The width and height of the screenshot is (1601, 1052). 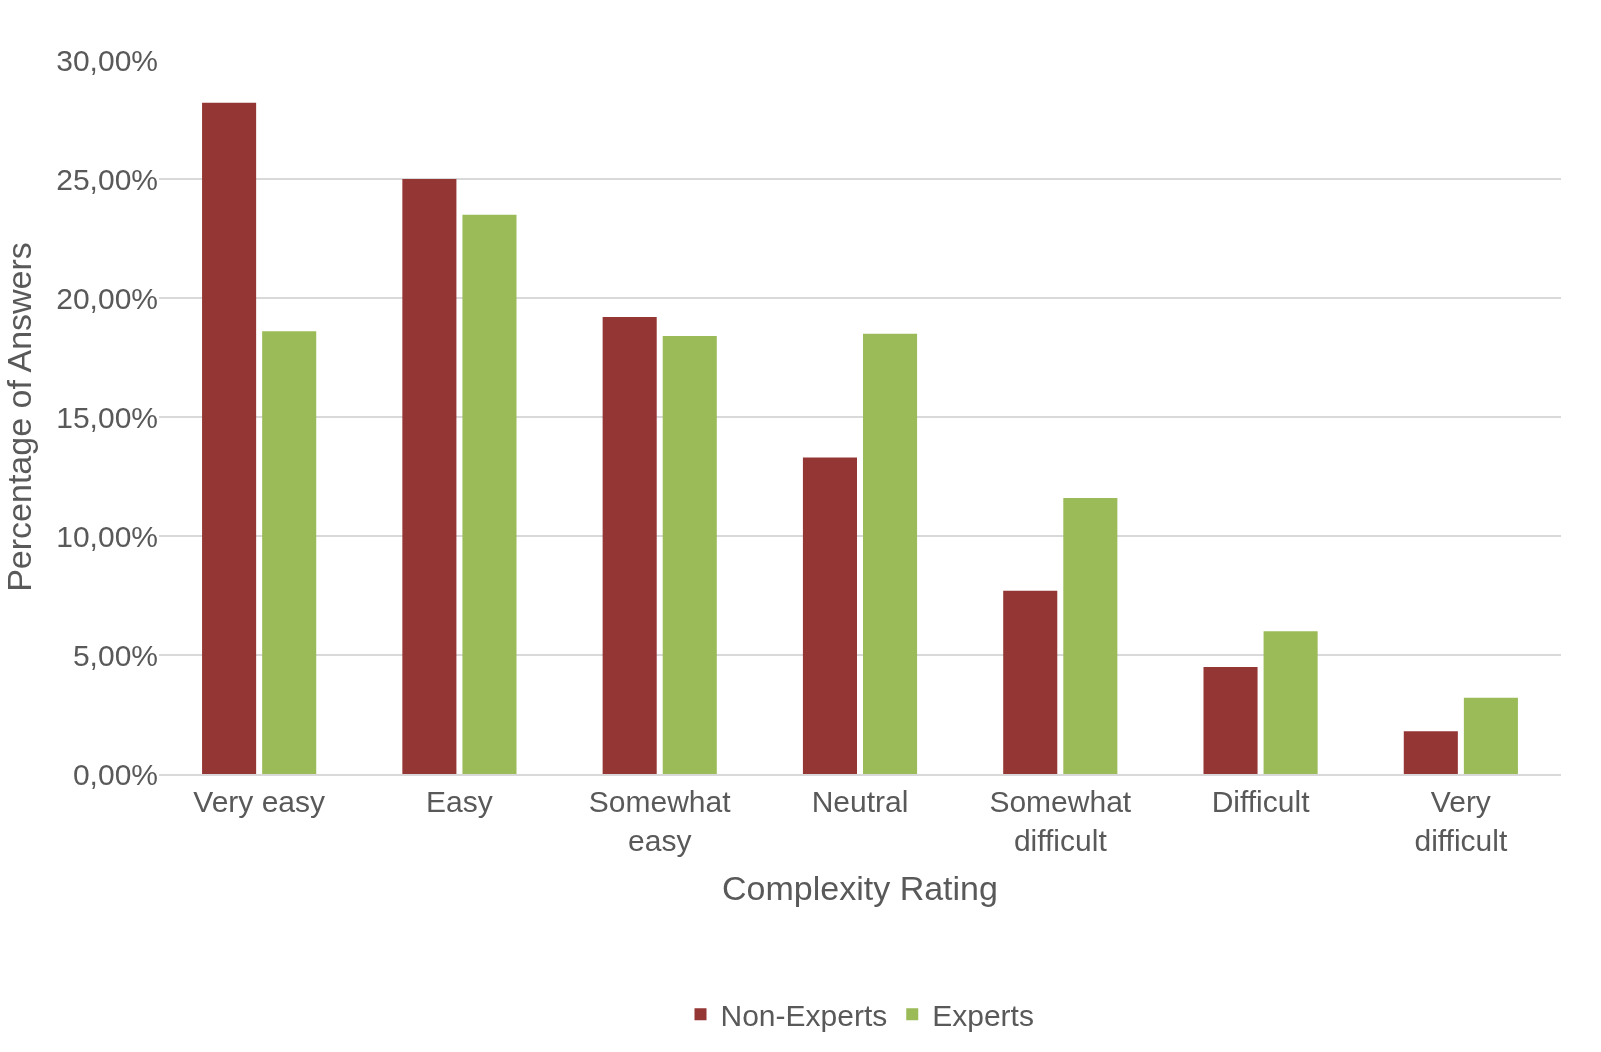 What do you see at coordinates (1461, 821) in the screenshot?
I see `x-tick-label: Very difficult` at bounding box center [1461, 821].